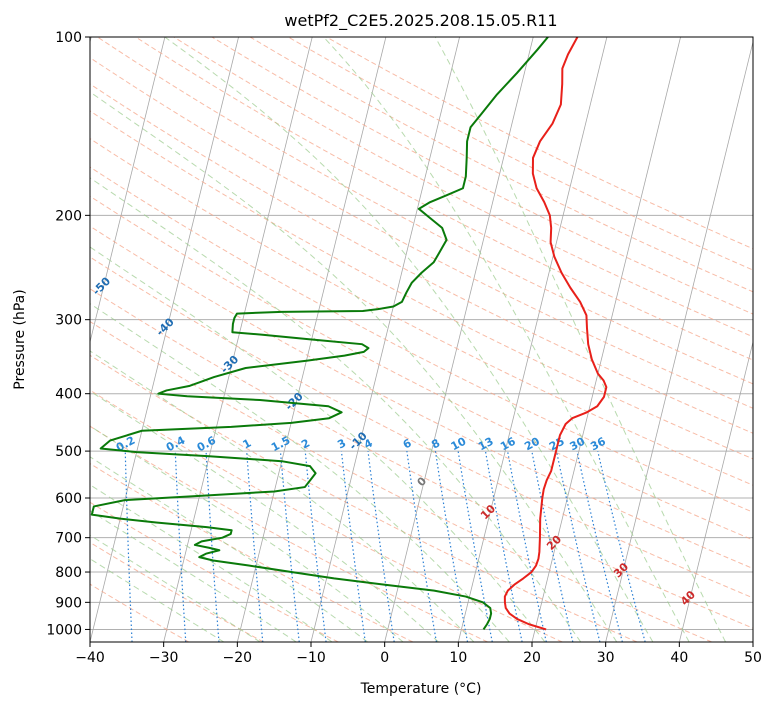  What do you see at coordinates (418, 654) in the screenshot?
I see `x-axis: −40 −30 −20 −10 0 10 20 30 40 50` at bounding box center [418, 654].